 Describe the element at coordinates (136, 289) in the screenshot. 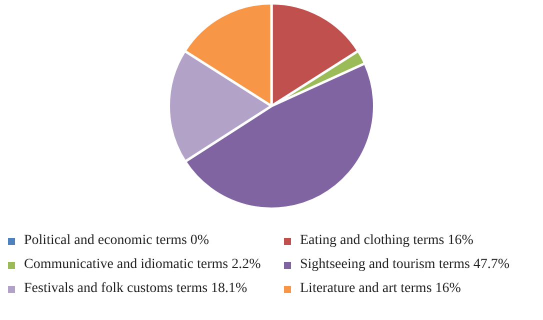

I see `legend-label: Festivals and folk customs terms 18.1%` at that location.